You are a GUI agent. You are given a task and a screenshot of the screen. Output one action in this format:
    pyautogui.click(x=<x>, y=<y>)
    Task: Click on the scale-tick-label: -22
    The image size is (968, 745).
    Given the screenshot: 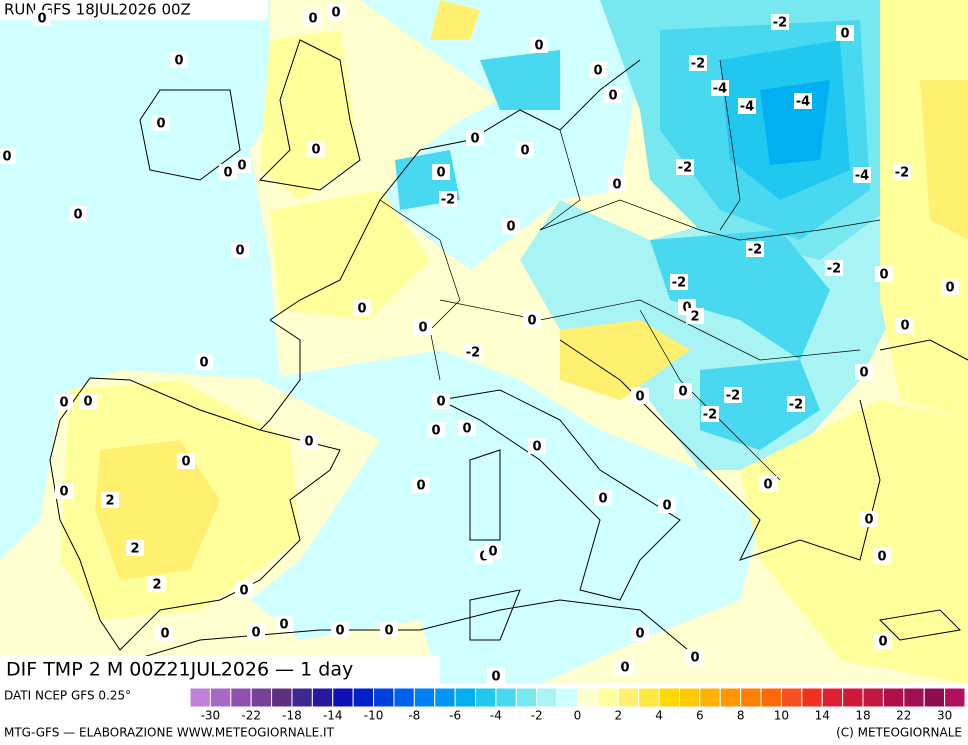 What is the action you would take?
    pyautogui.click(x=251, y=716)
    